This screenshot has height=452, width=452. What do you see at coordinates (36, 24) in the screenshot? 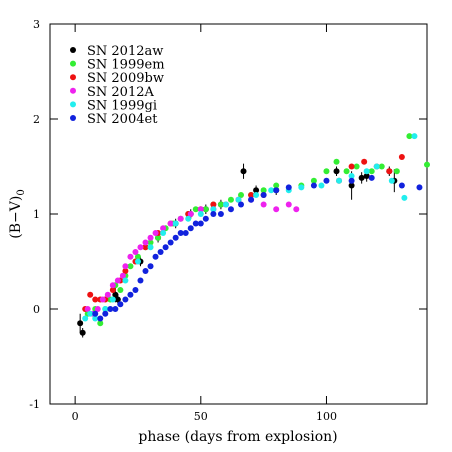
I see `y-tick-label: 3` at bounding box center [36, 24].